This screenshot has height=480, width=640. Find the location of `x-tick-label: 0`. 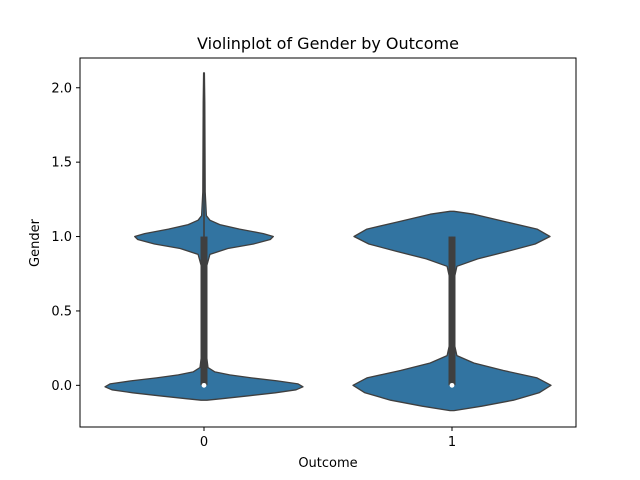

x-tick-label: 0 is located at coordinates (204, 442).